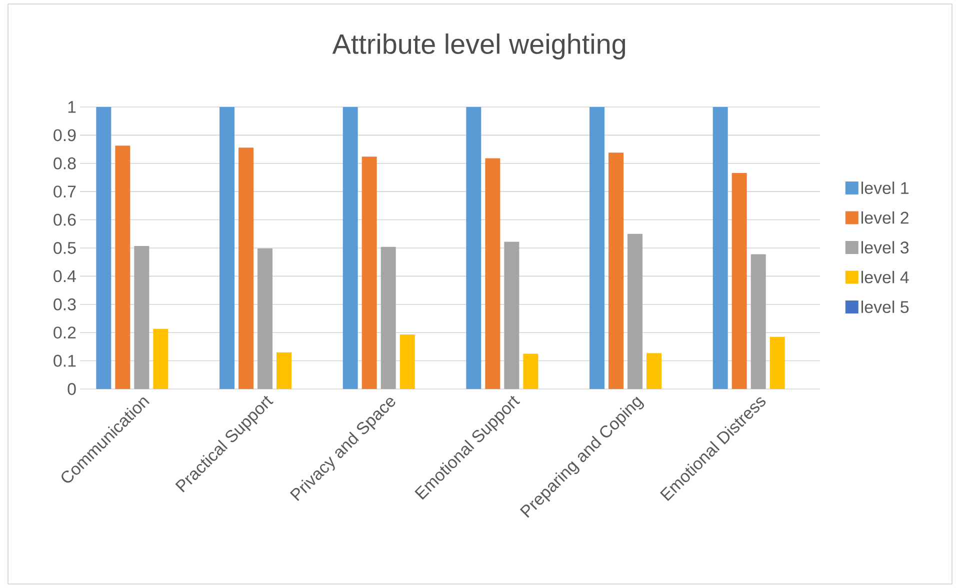 Image resolution: width=960 pixels, height=588 pixels. Describe the element at coordinates (72, 388) in the screenshot. I see `y-tick-label: 0` at that location.